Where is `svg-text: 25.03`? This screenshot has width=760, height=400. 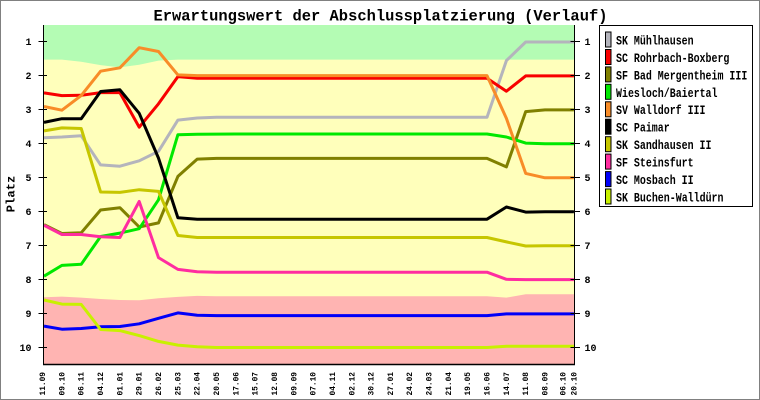 svg-text: 25.03 is located at coordinates (178, 384).